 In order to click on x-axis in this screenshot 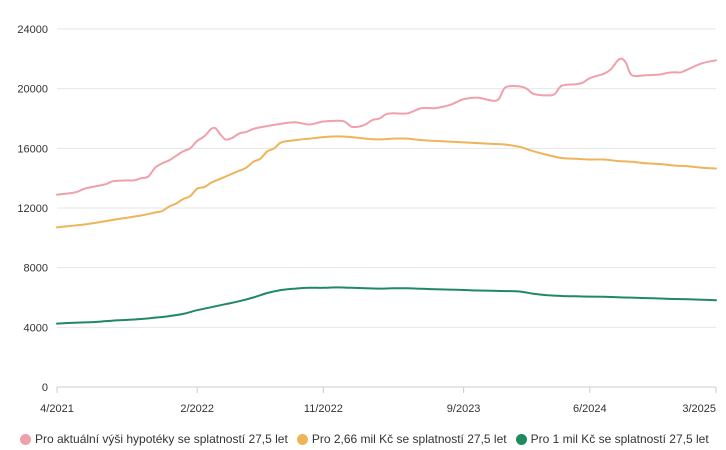, I will do `click(386, 389)`.